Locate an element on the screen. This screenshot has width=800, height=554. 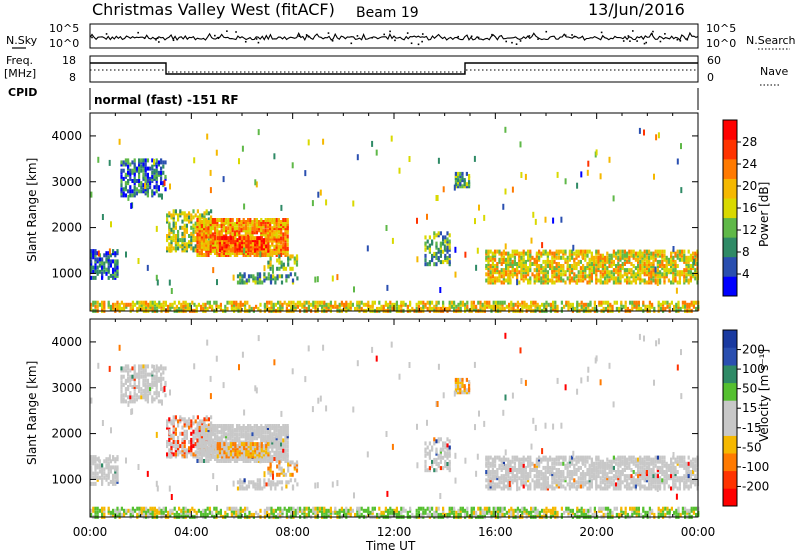
noise-search-dot is located at coordinates (218, 38).